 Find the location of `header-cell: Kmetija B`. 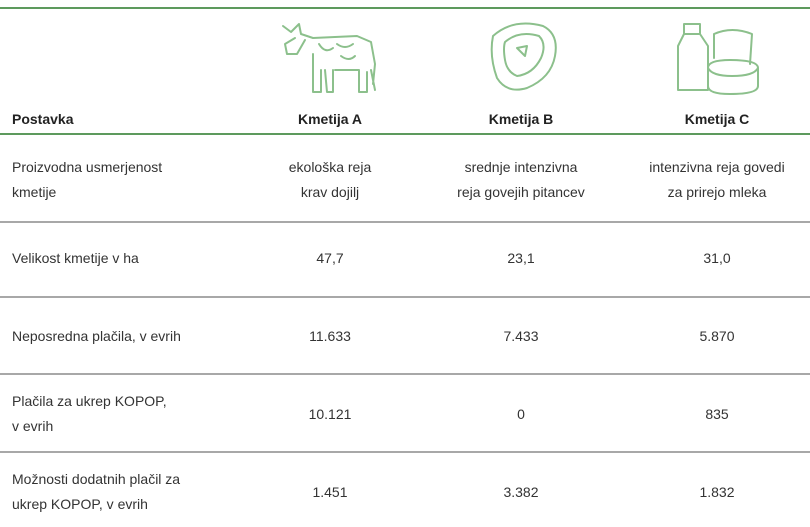

header-cell: Kmetija B is located at coordinates (521, 119).